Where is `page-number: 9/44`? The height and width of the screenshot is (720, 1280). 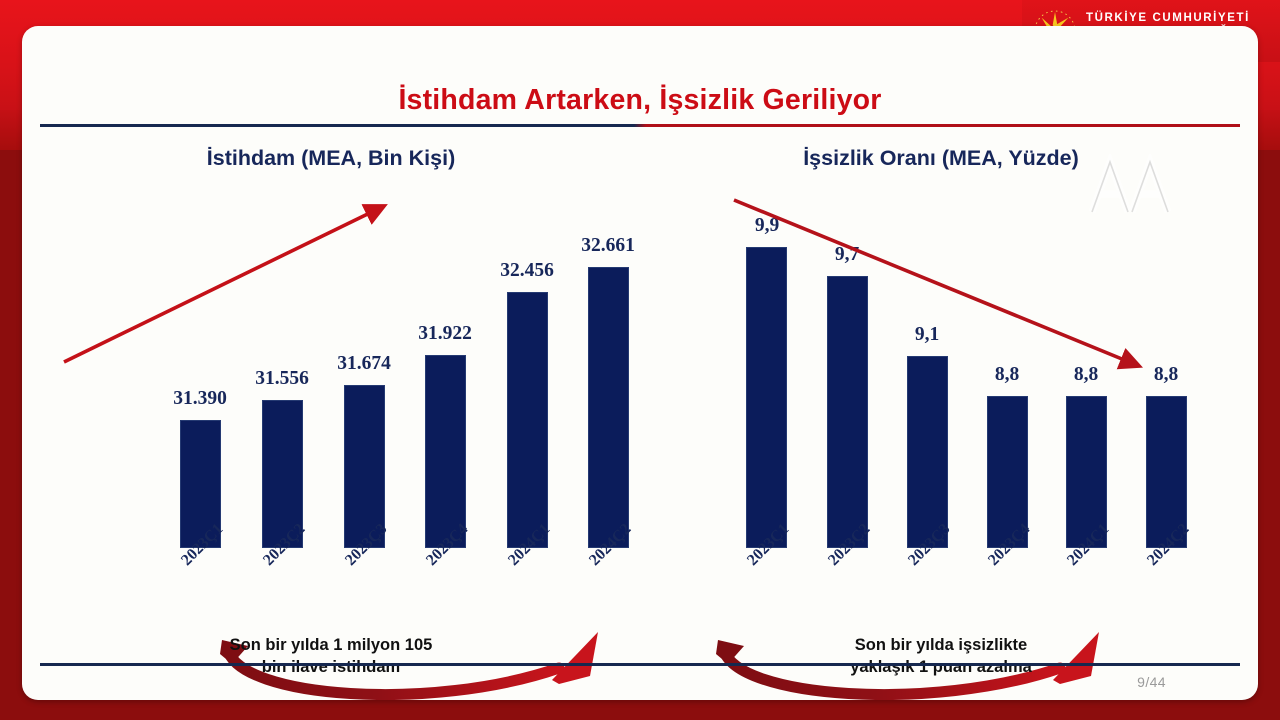
page-number: 9/44 is located at coordinates (1151, 682).